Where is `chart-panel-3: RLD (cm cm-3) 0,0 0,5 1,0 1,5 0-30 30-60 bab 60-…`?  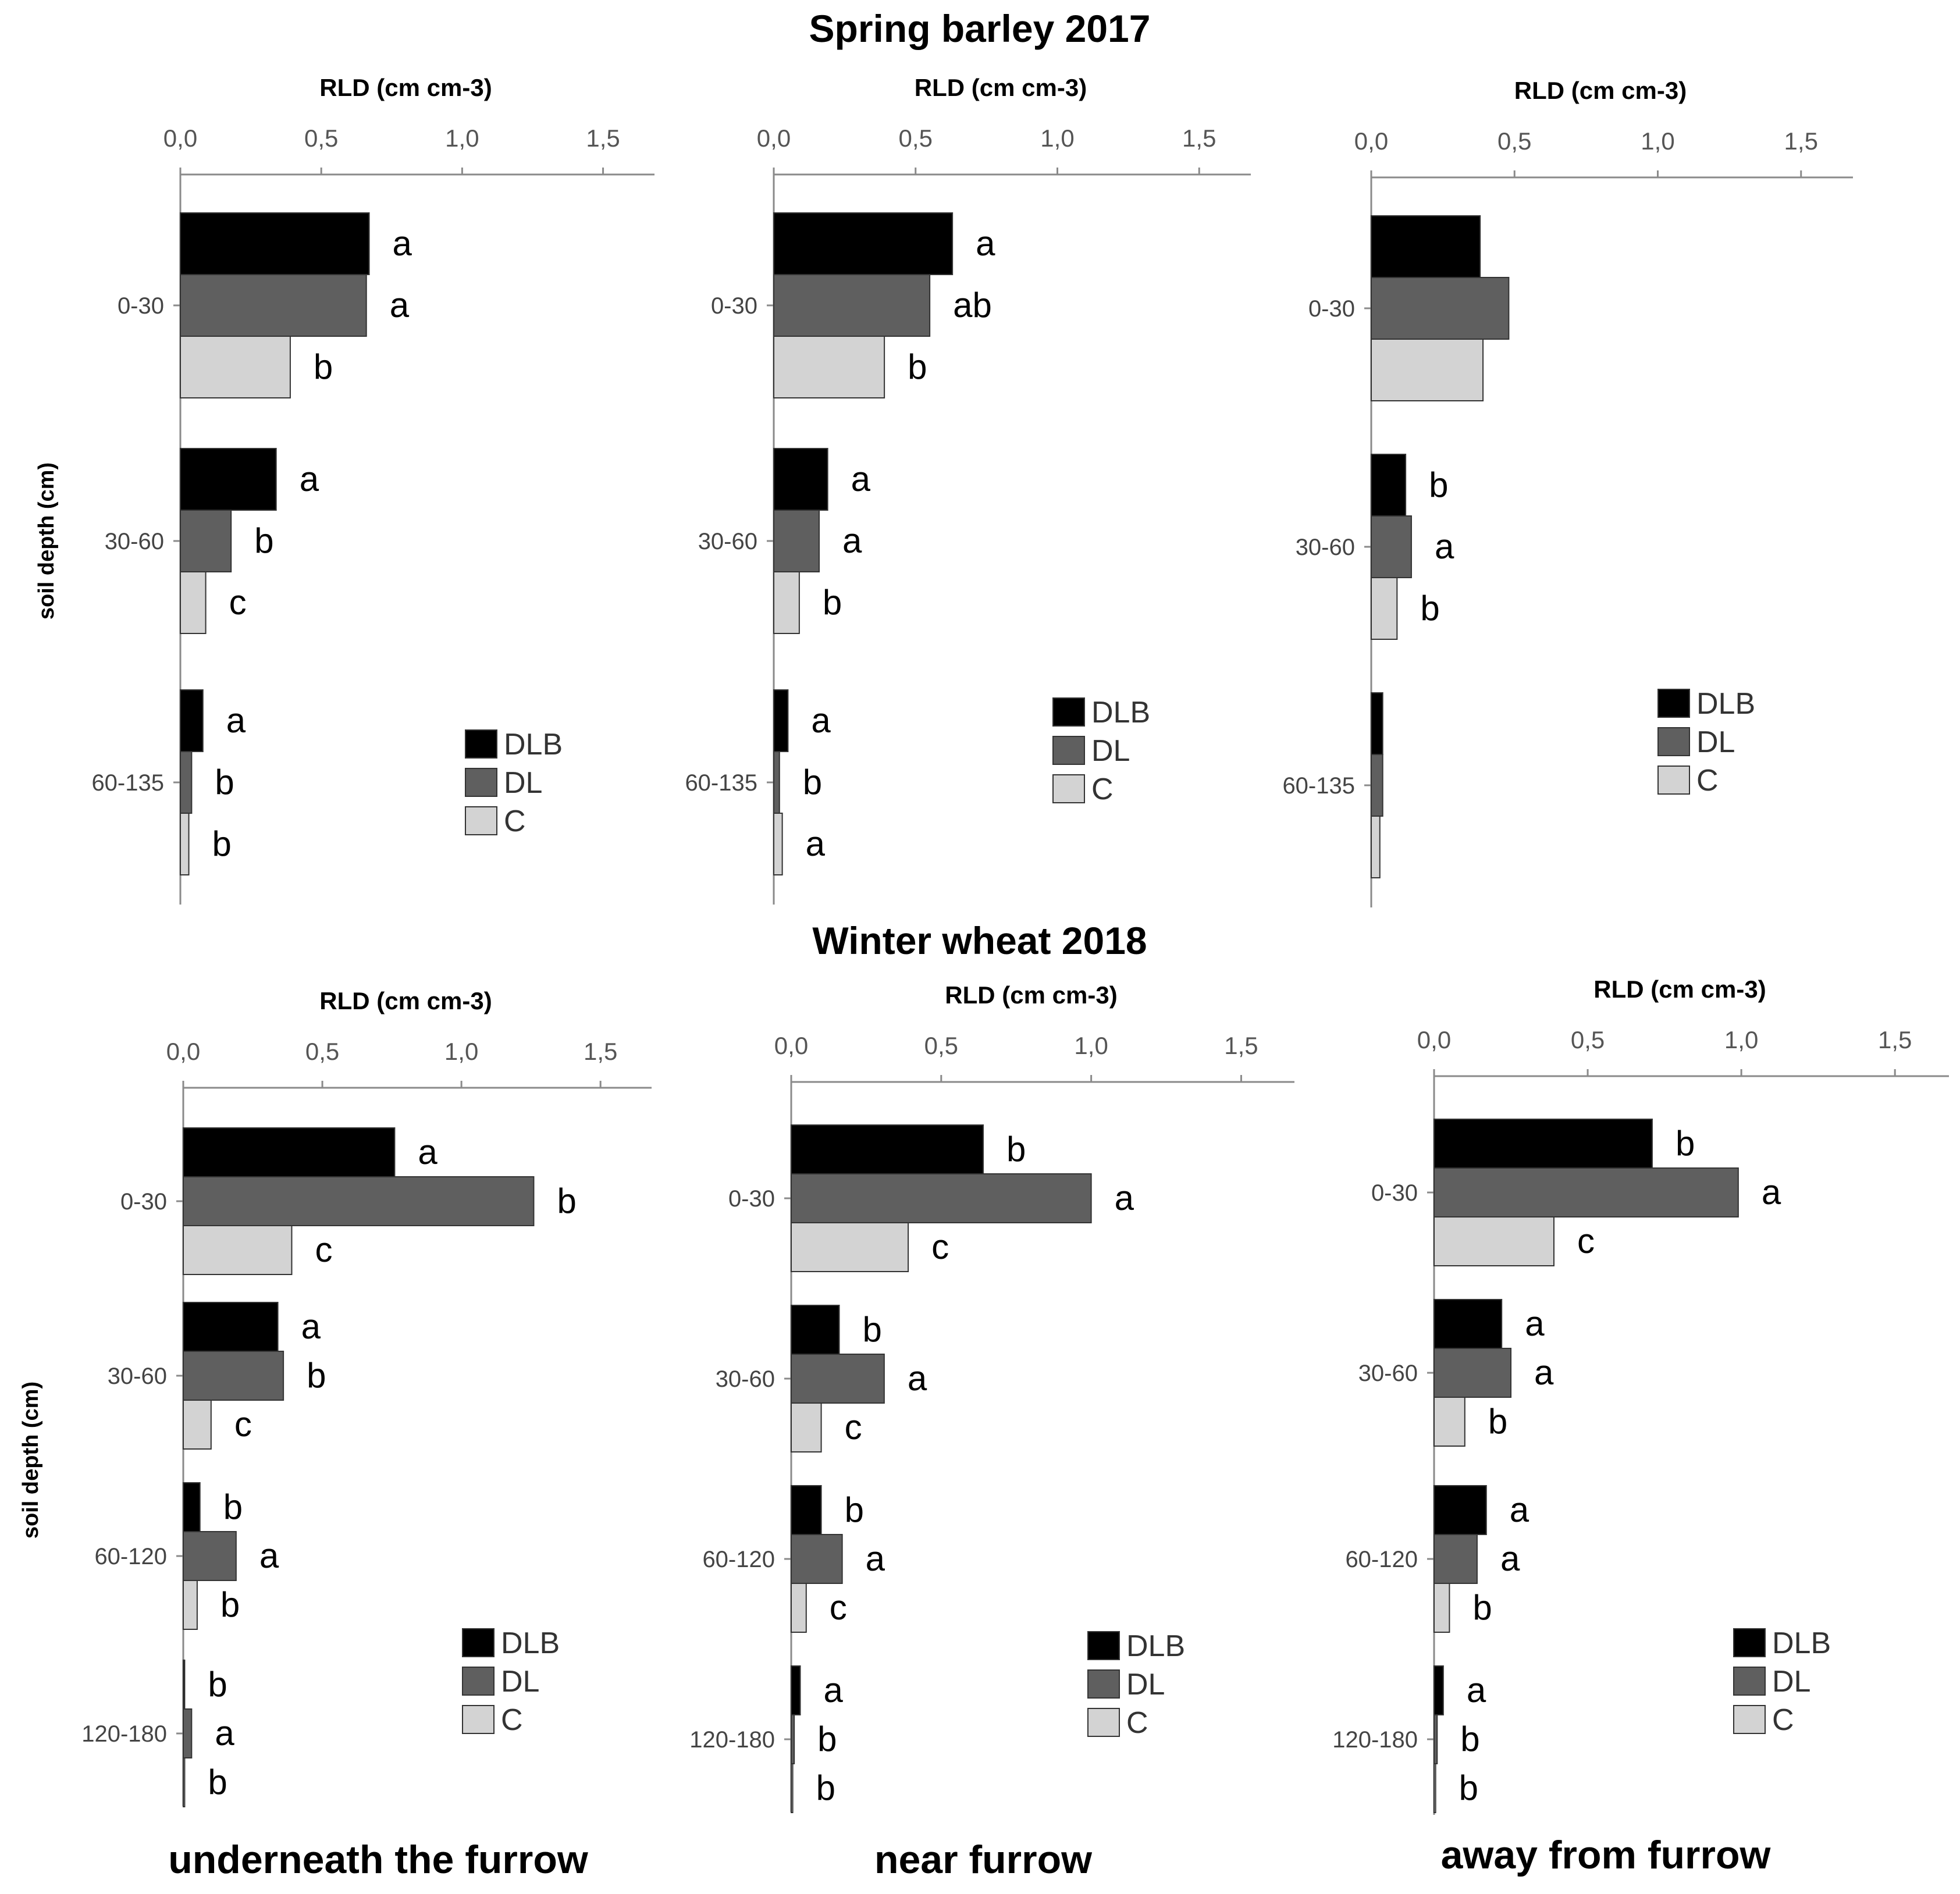 chart-panel-3: RLD (cm cm-3) 0,0 0,5 1,0 1,5 0-30 30-60 bab 60-… is located at coordinates (1567, 492).